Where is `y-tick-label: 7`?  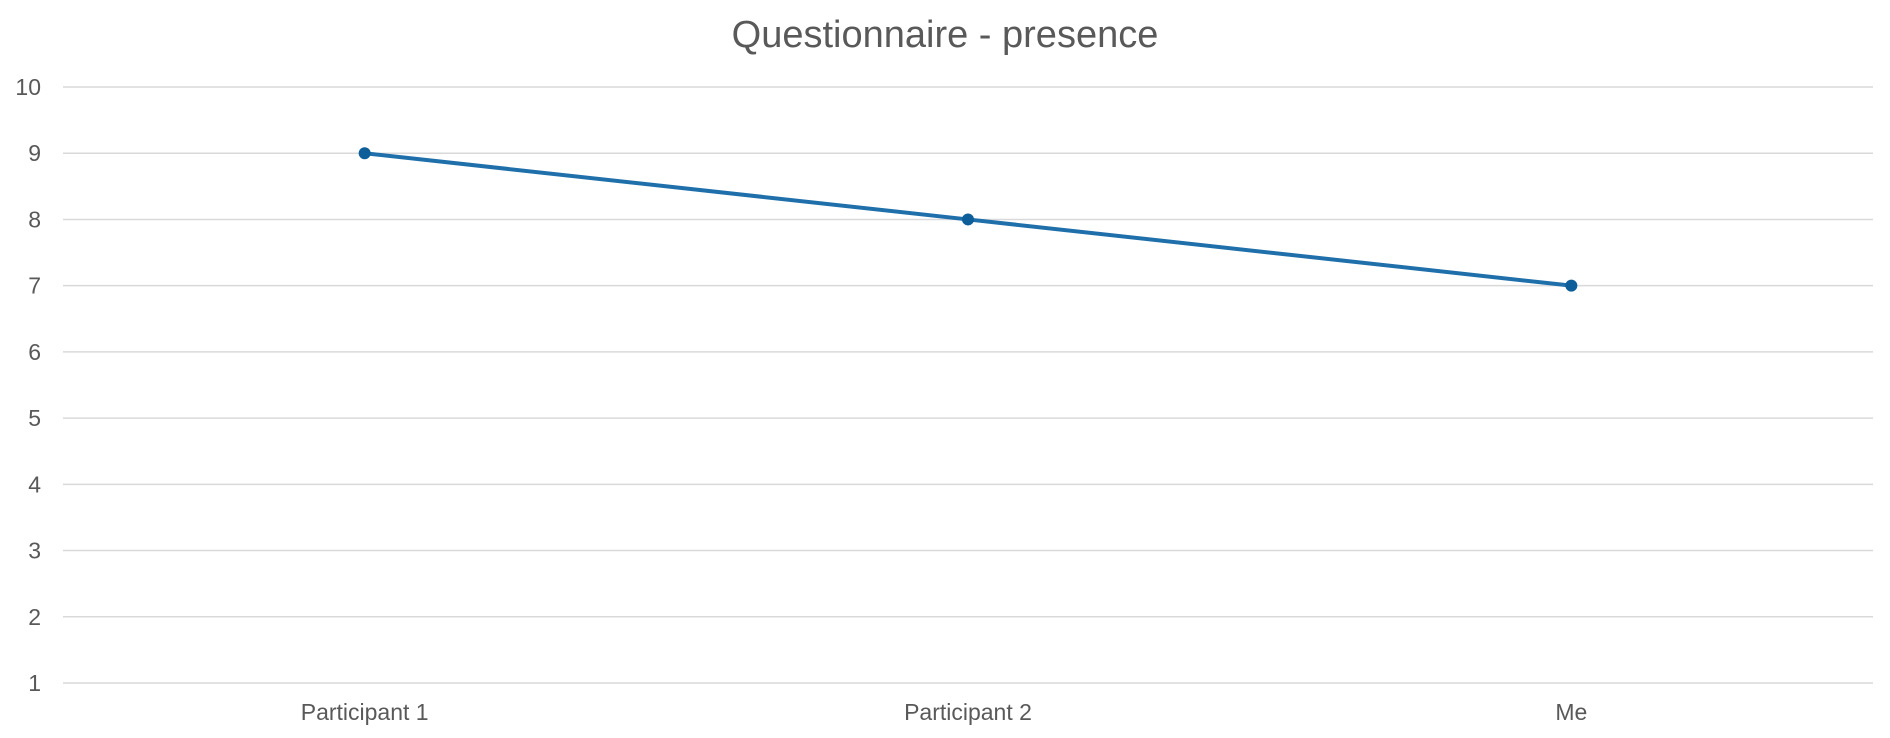 y-tick-label: 7 is located at coordinates (34, 286).